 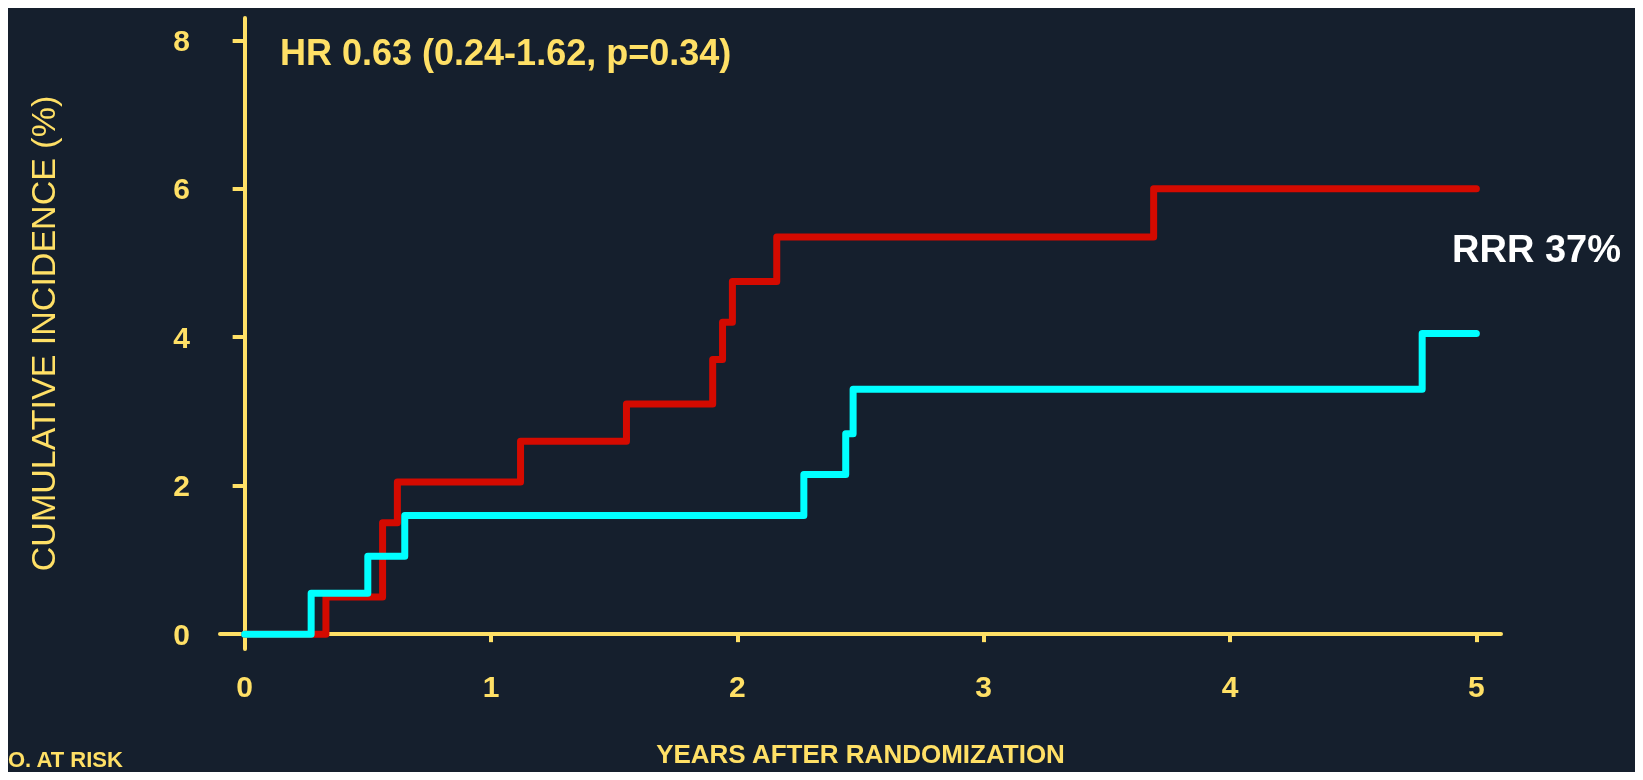 What do you see at coordinates (65, 759) in the screenshot?
I see `text: O. AT RISK` at bounding box center [65, 759].